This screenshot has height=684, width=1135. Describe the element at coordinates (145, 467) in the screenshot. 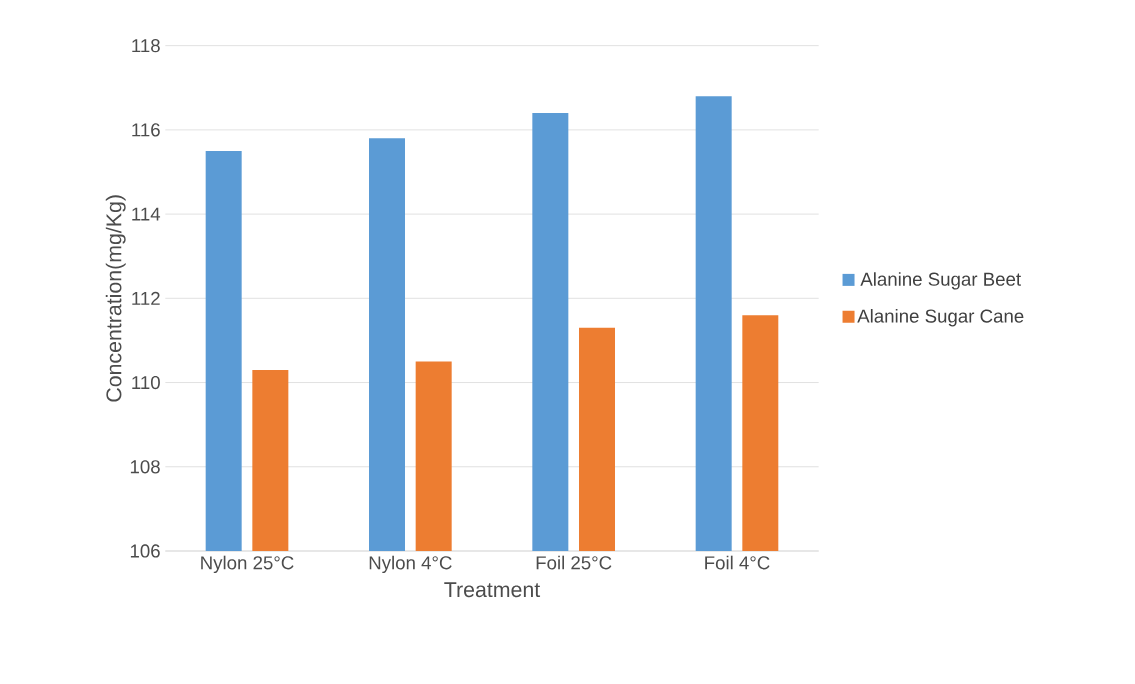

I see `y-tick-label: 108` at that location.